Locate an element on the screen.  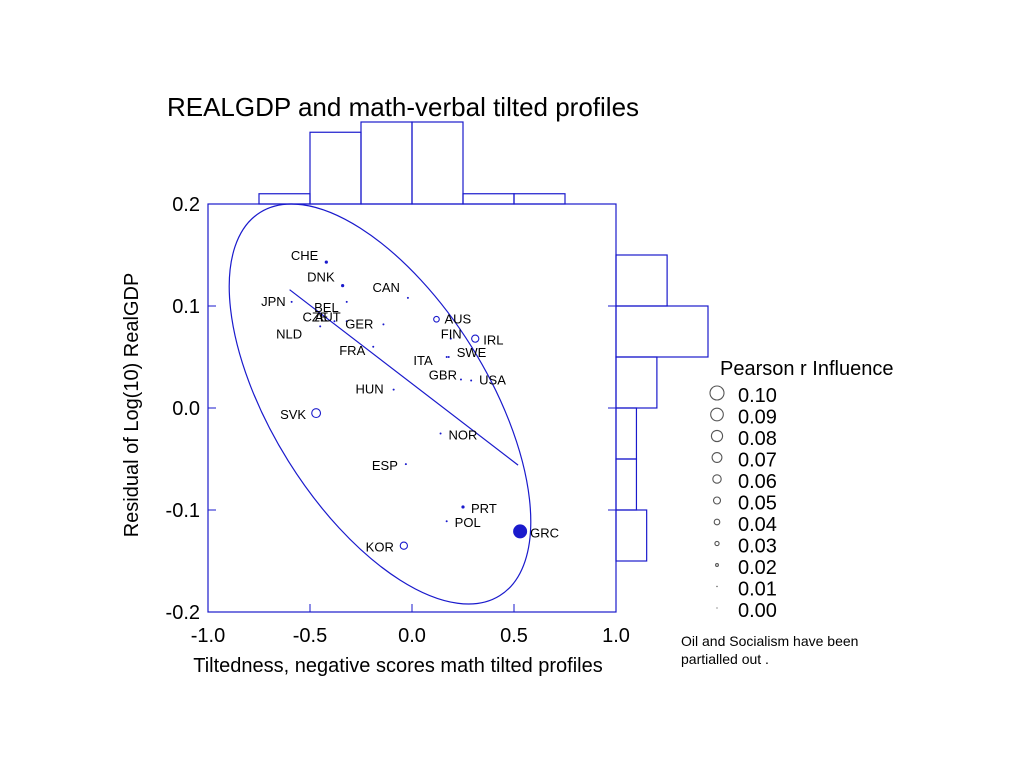
point-label-nld: NLD is located at coordinates (289, 333).